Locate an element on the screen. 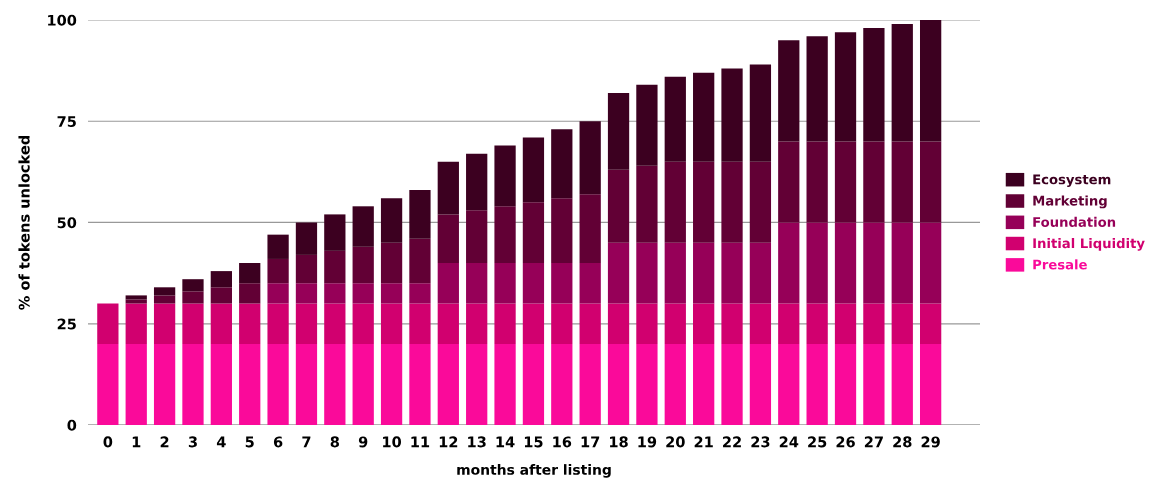  x-tick-label: 24 is located at coordinates (789, 442).